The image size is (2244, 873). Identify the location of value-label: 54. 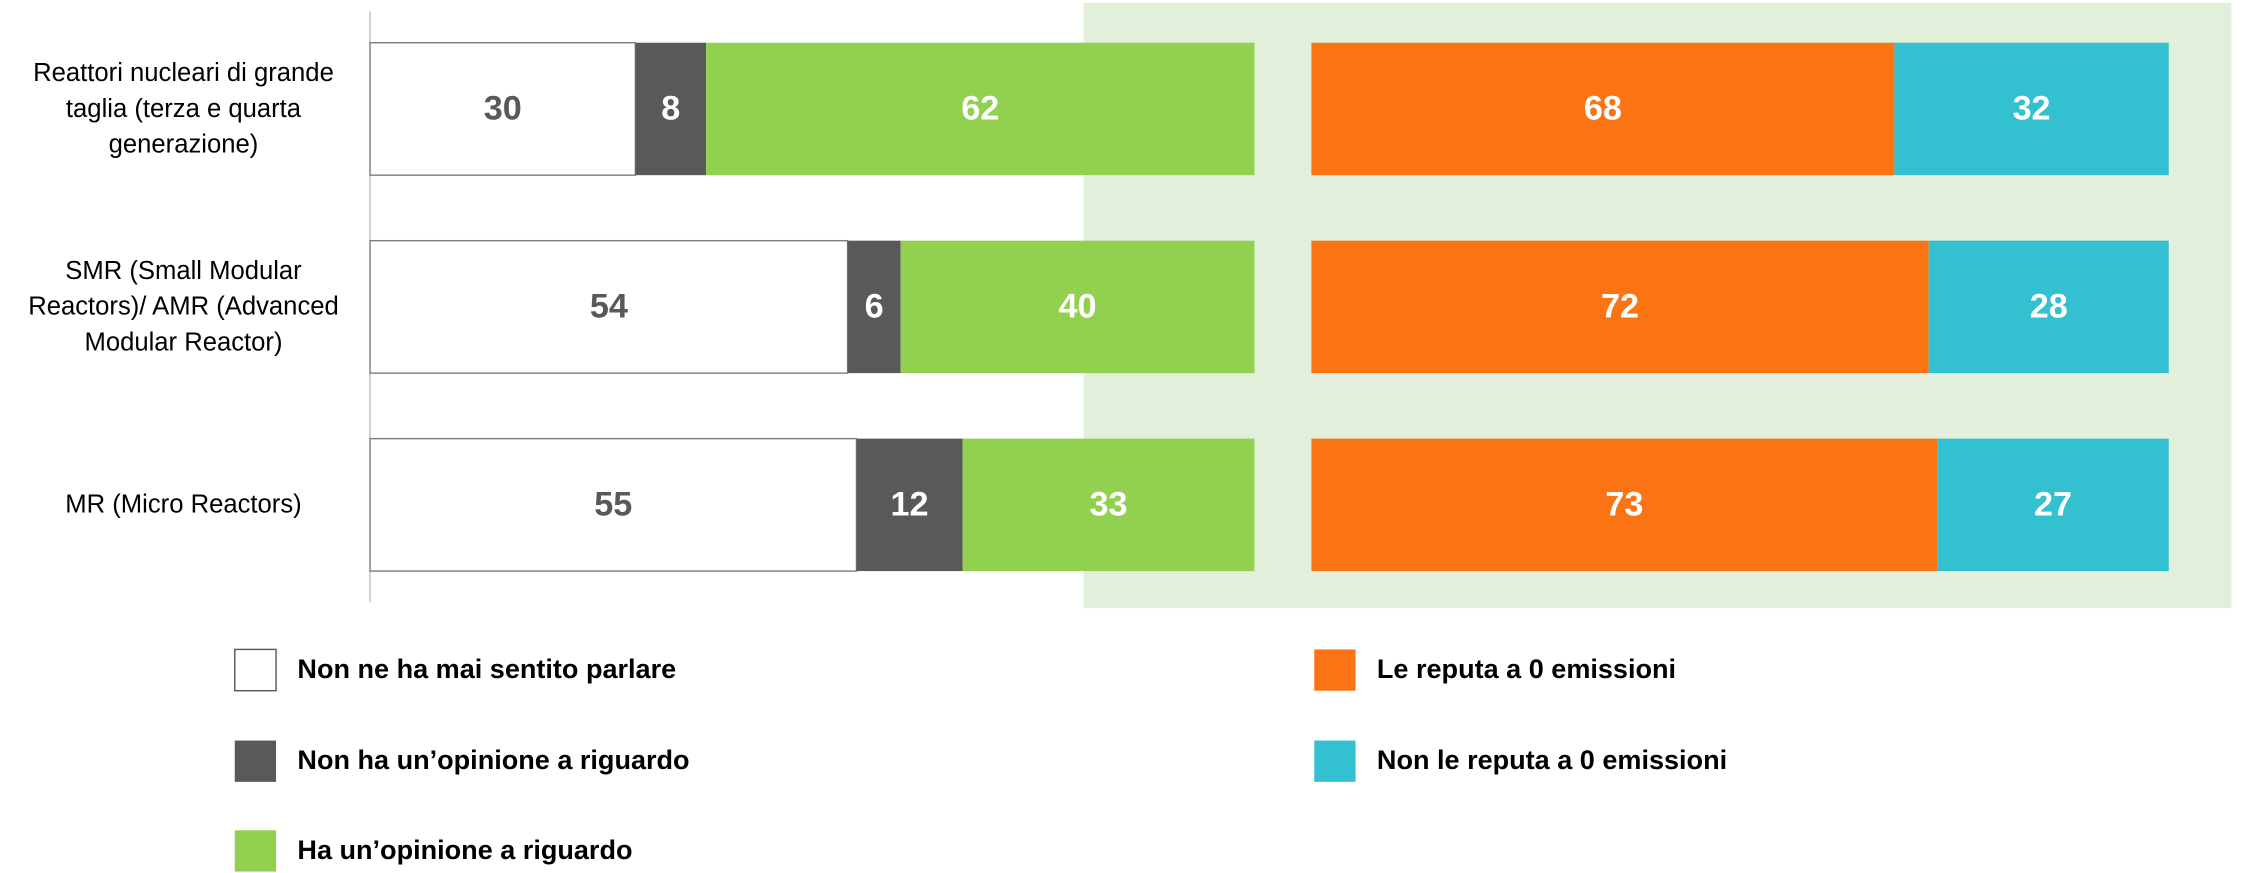
(609, 306).